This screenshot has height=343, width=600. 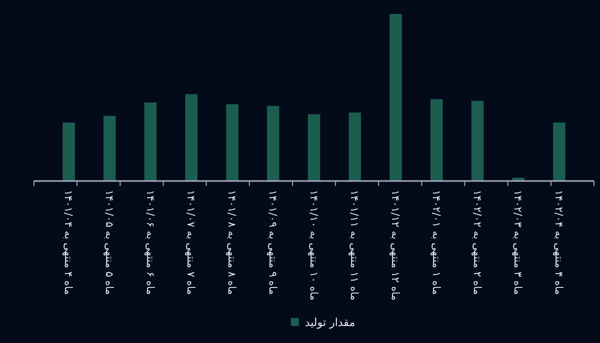 What do you see at coordinates (313, 245) in the screenshot?
I see `x-tick-label: ماه ۱۰ منتهی به ۱۴۰۱/۱۰` at bounding box center [313, 245].